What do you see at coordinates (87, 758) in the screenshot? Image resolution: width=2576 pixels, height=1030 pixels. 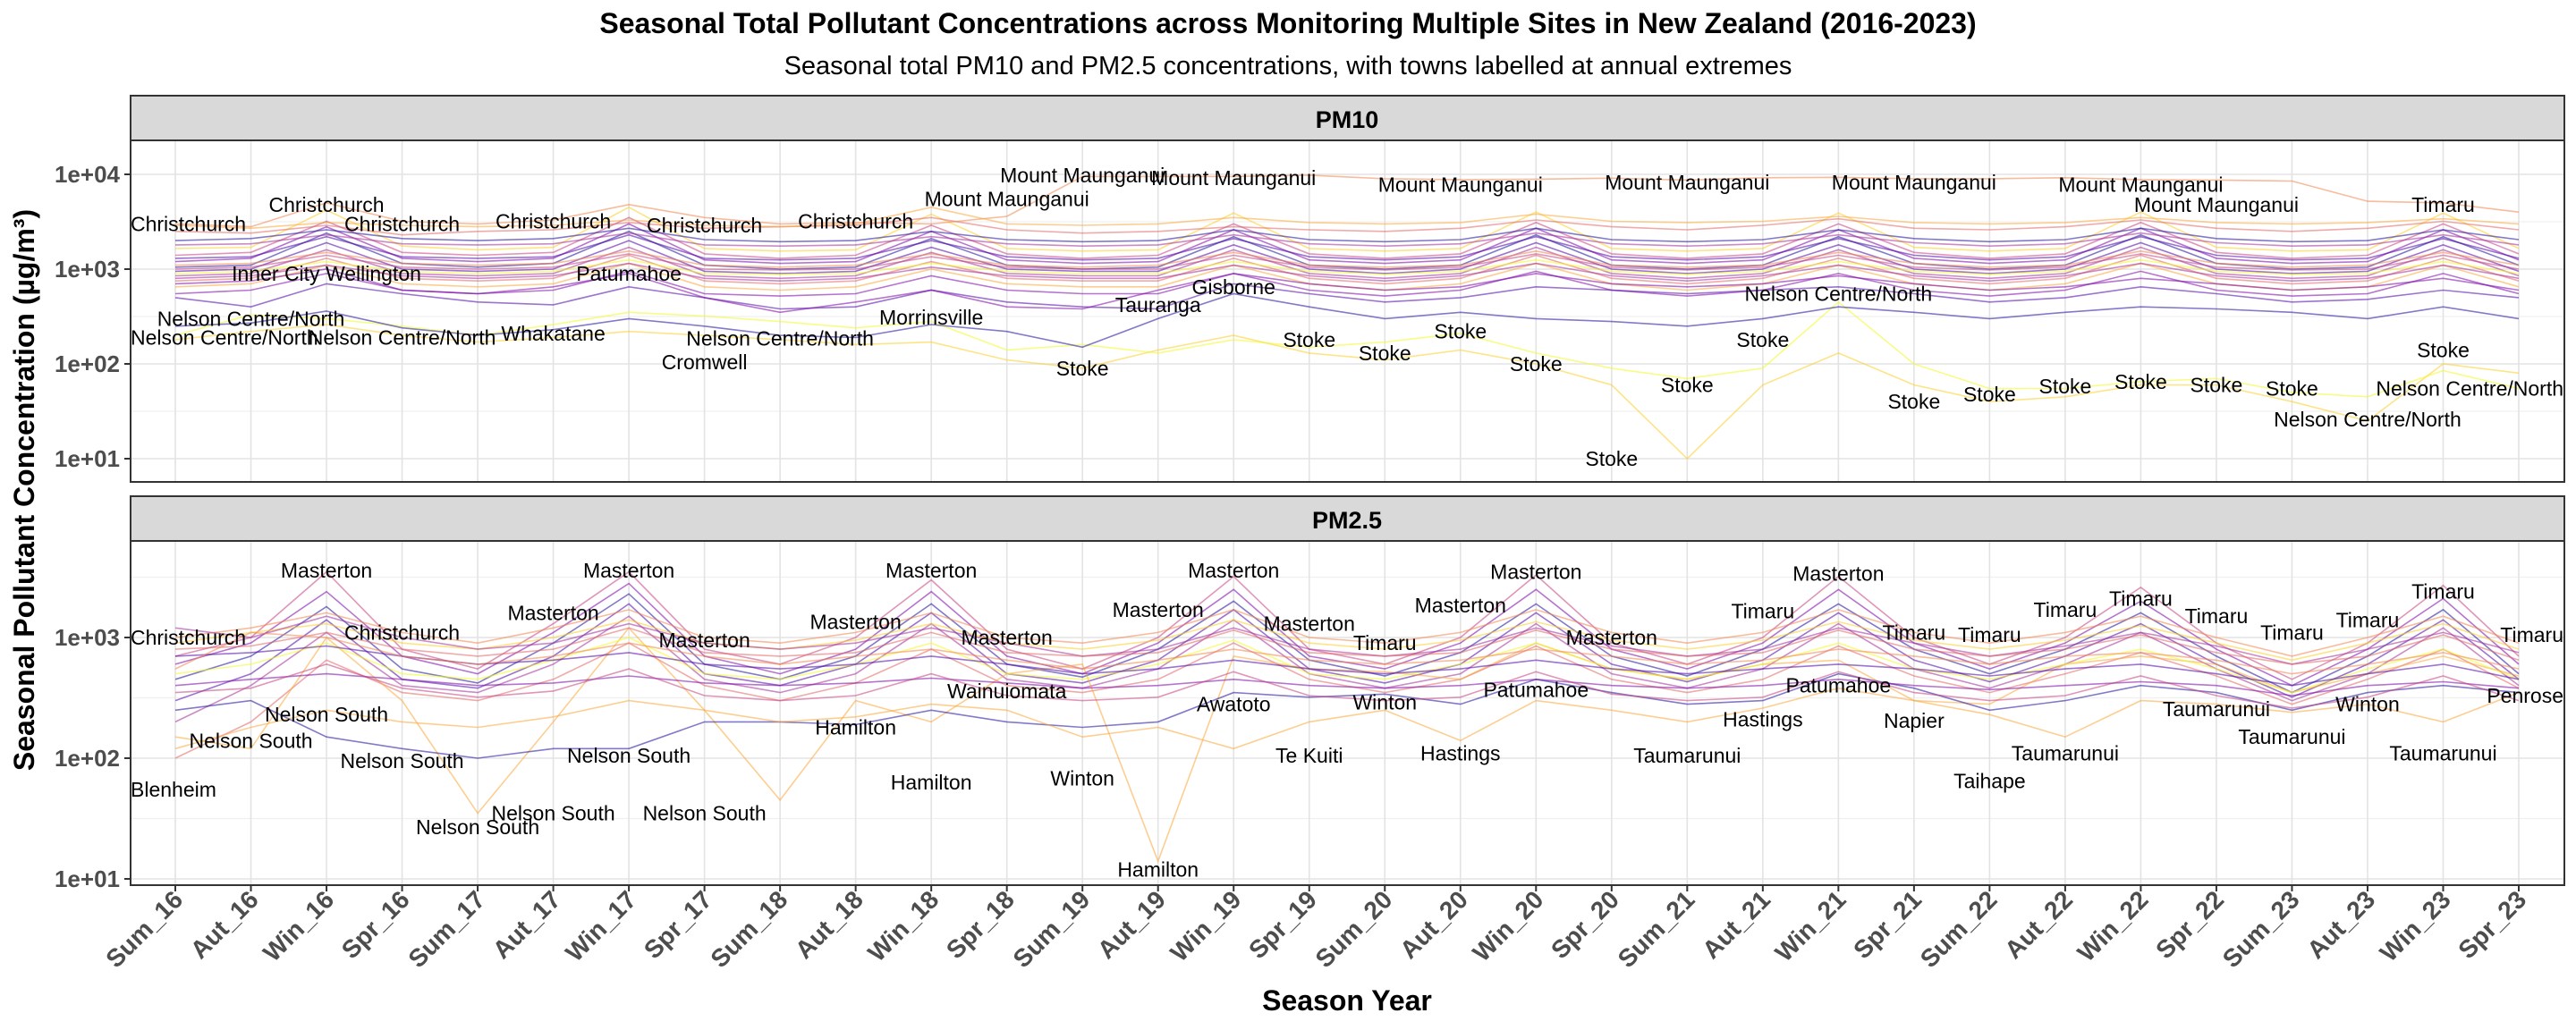 I see `y-tick-label: 1e+02` at bounding box center [87, 758].